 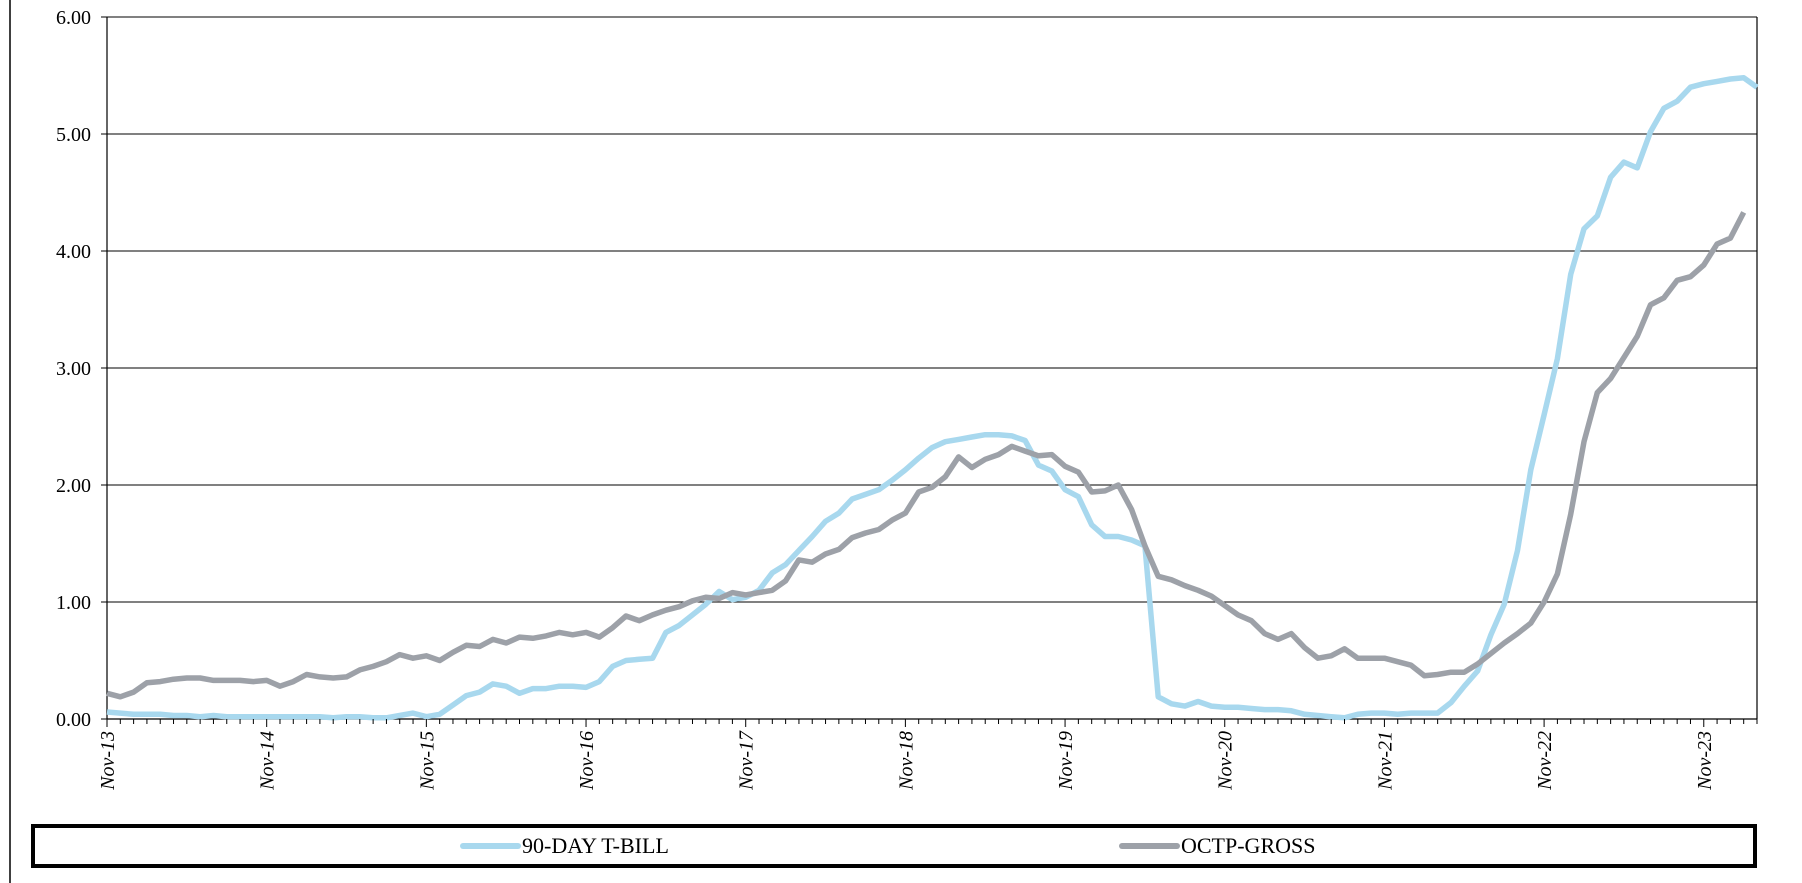 I want to click on y-tick-label-5: 5.00, so click(x=73, y=135).